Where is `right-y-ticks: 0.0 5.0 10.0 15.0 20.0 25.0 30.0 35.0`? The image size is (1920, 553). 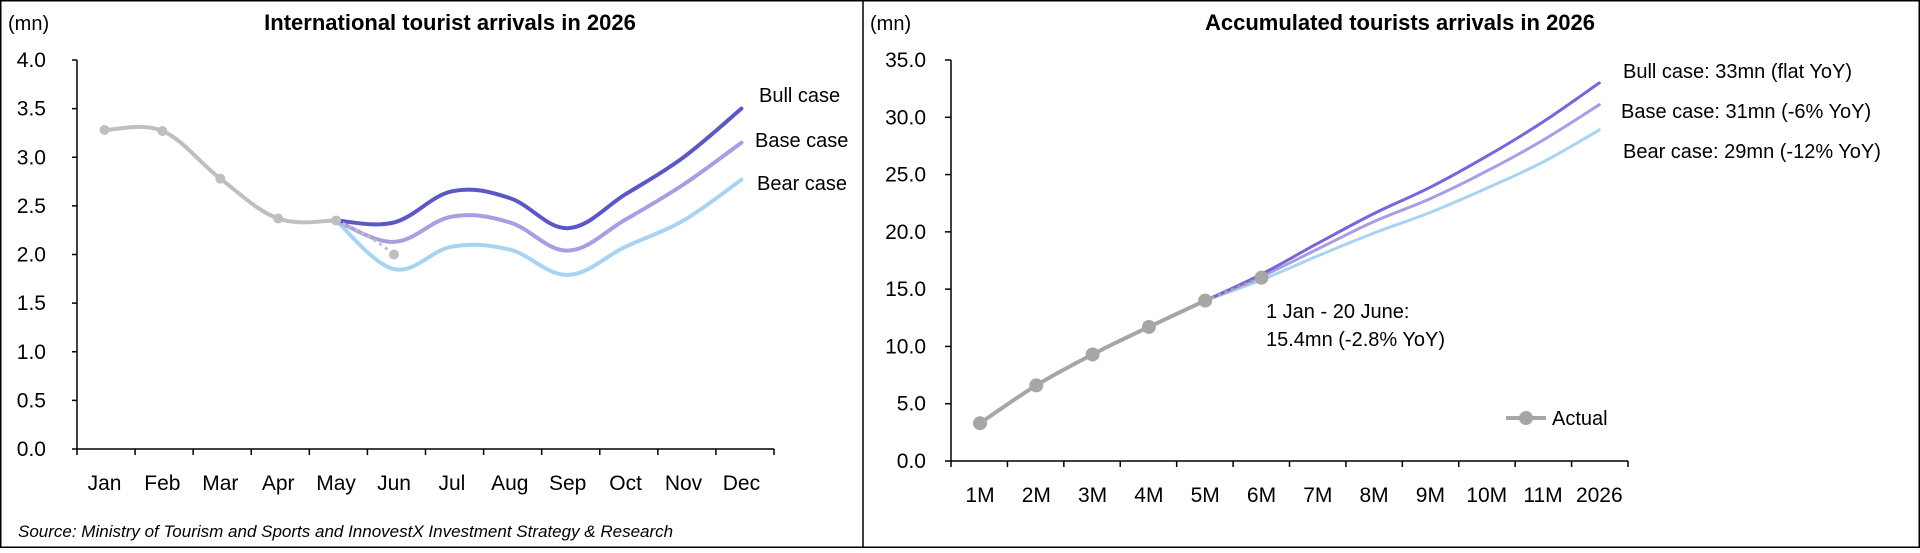
right-y-ticks: 0.0 5.0 10.0 15.0 20.0 25.0 30.0 35.0 is located at coordinates (918, 261).